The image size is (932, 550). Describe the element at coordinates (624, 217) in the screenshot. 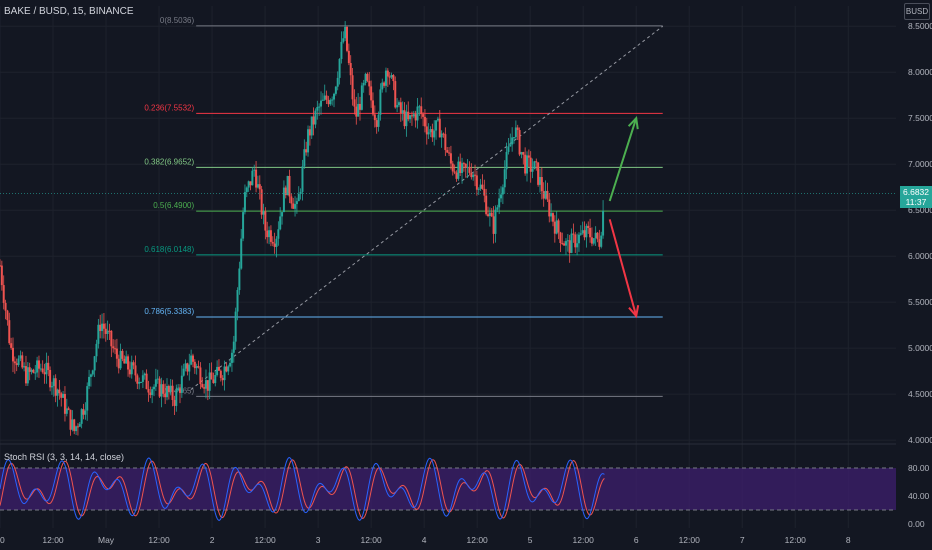

I see `projection-arrows` at that location.